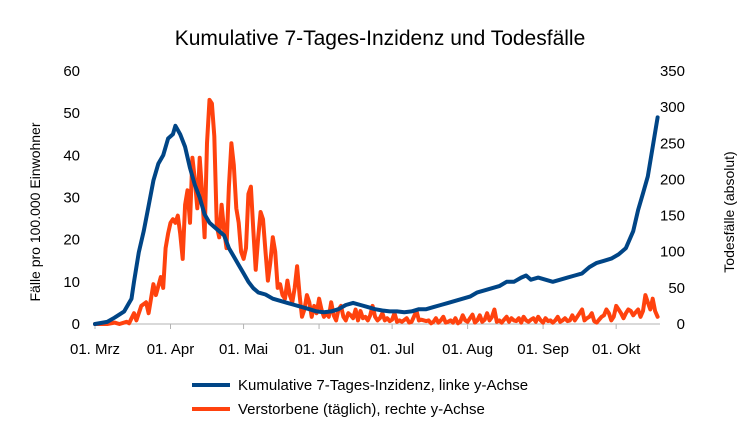 The height and width of the screenshot is (425, 756). What do you see at coordinates (71, 282) in the screenshot?
I see `left-y-tick-label: 10` at bounding box center [71, 282].